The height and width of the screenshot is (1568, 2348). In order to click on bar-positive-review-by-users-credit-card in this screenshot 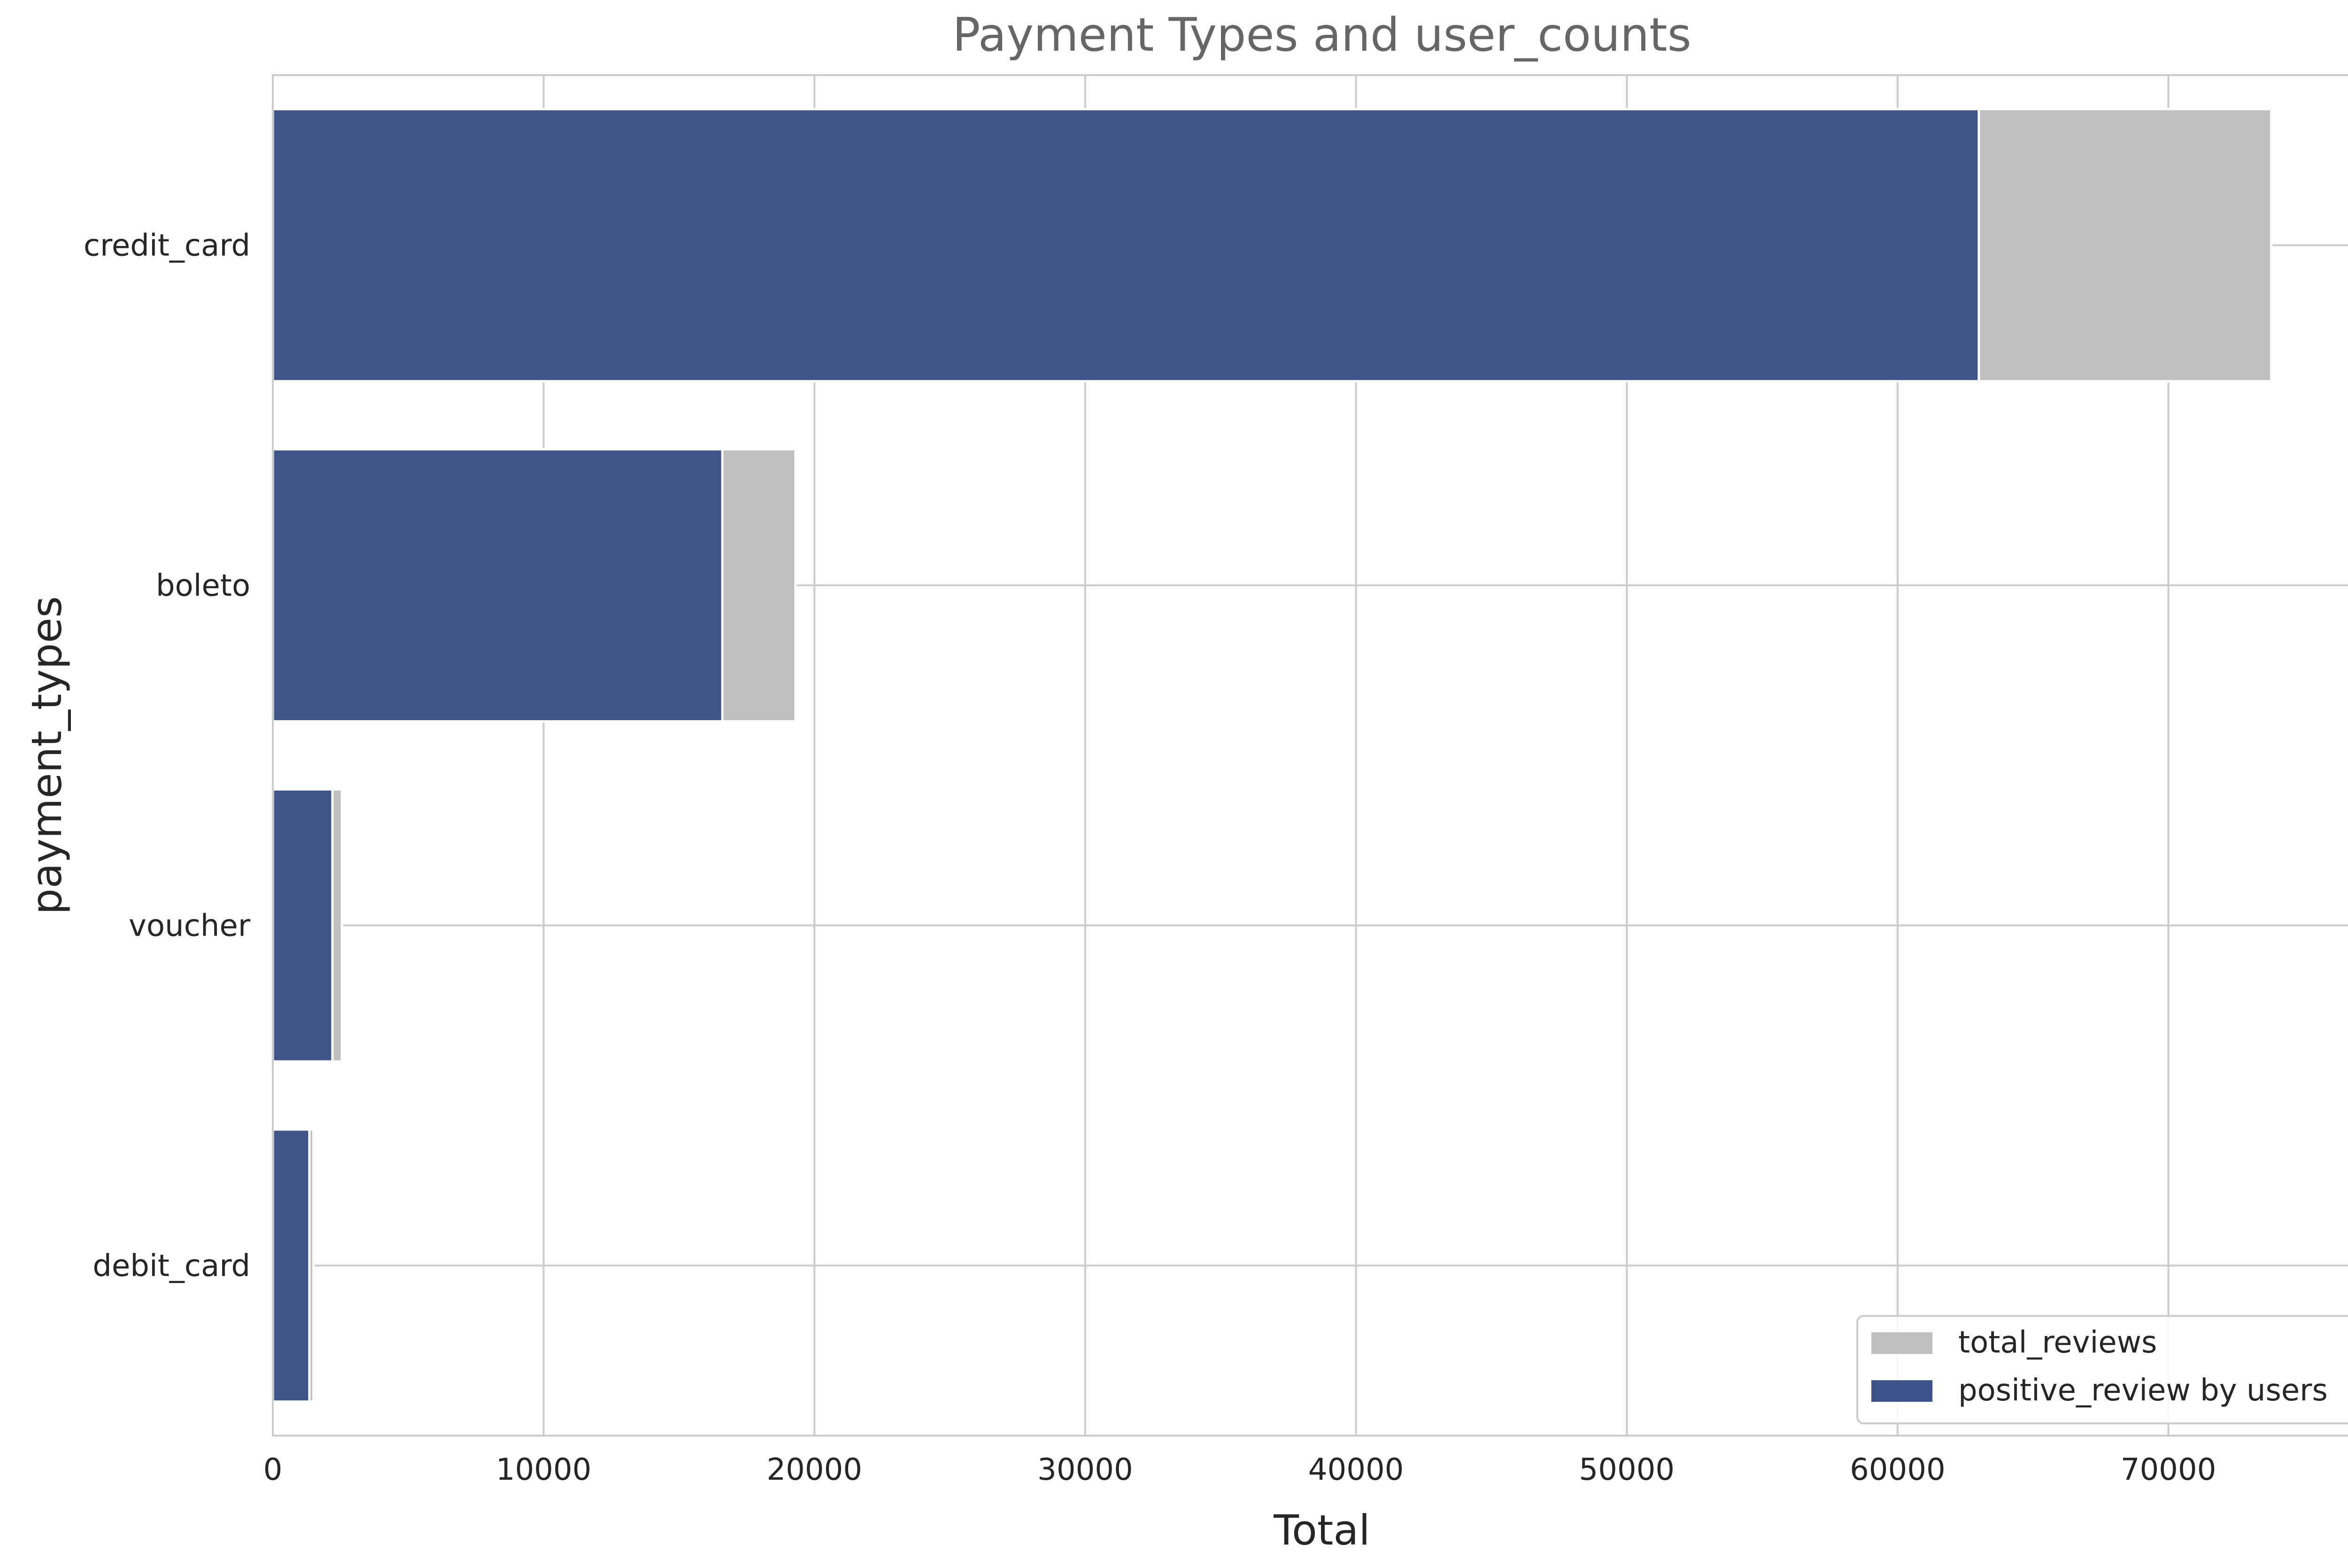, I will do `click(1125, 246)`.